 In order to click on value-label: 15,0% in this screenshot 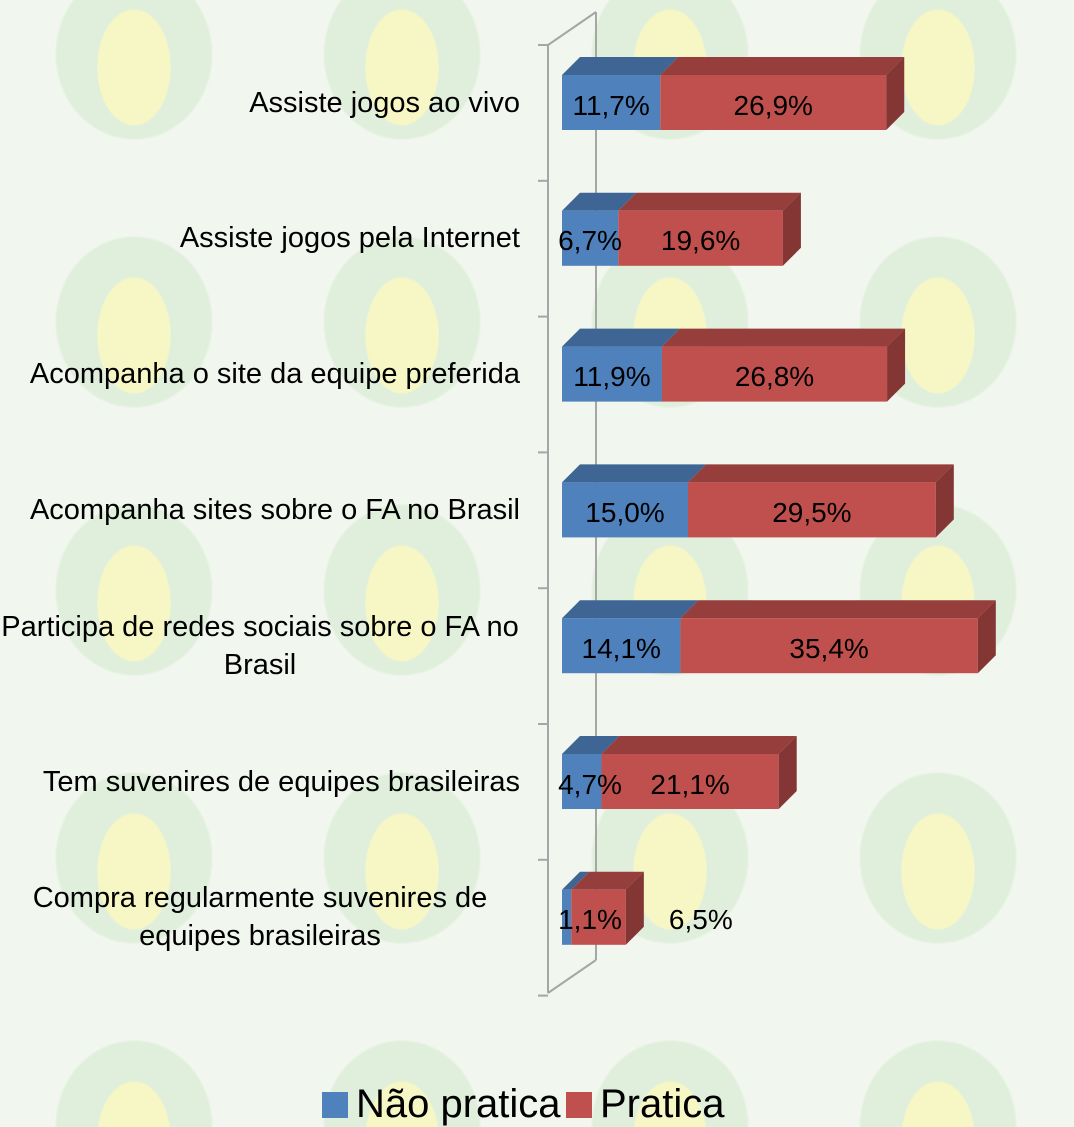, I will do `click(625, 512)`.